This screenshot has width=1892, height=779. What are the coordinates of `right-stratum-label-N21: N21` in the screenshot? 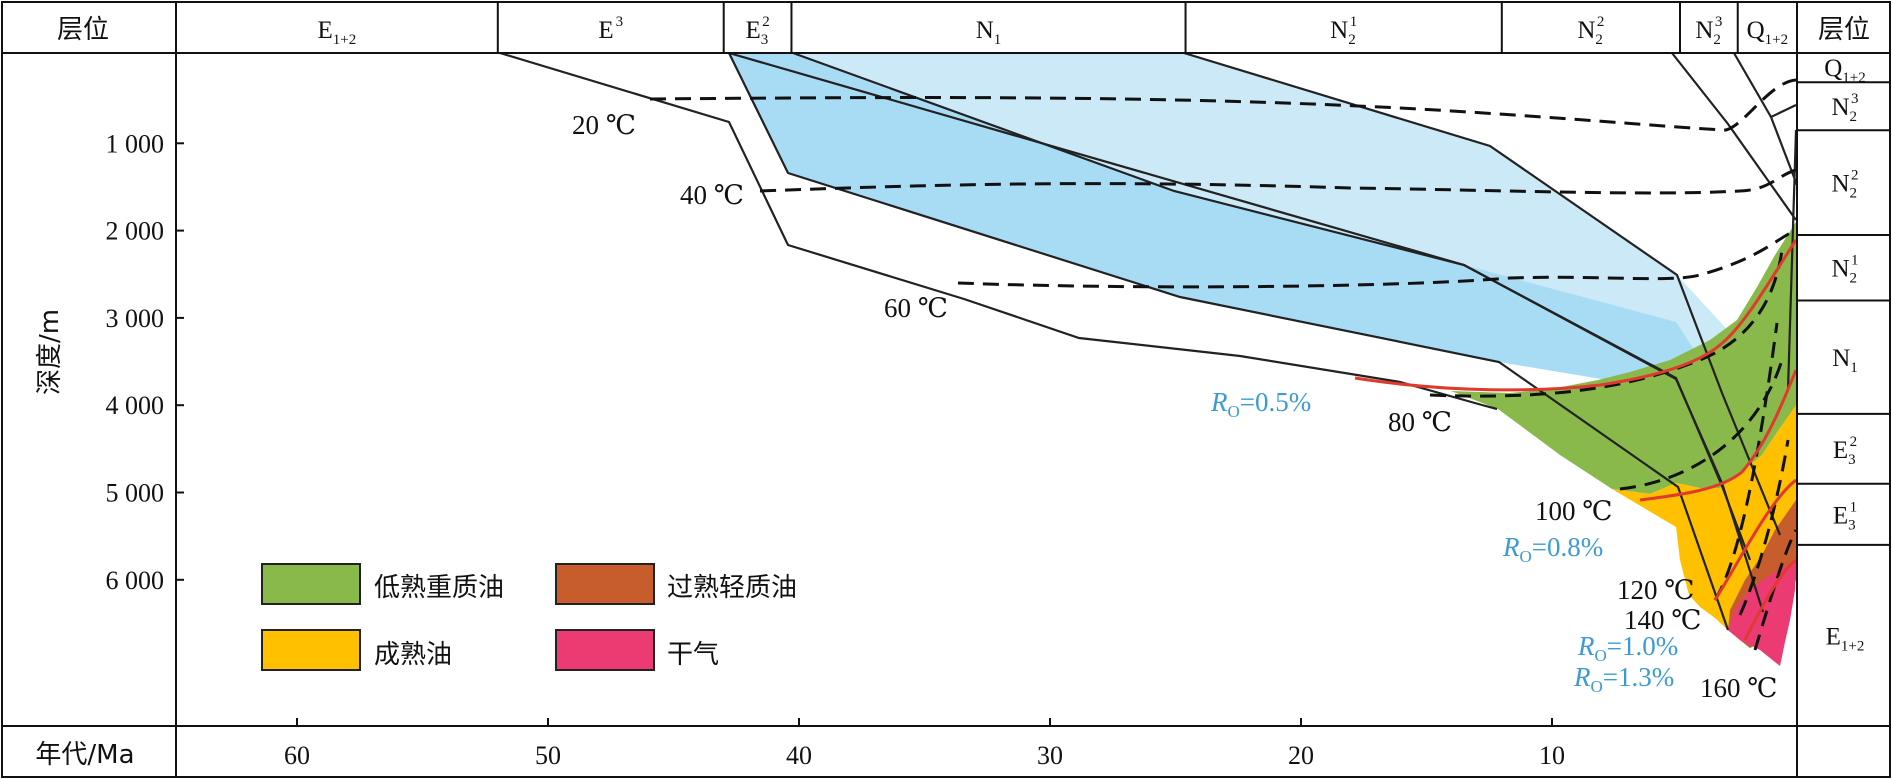 It's located at (1844, 270).